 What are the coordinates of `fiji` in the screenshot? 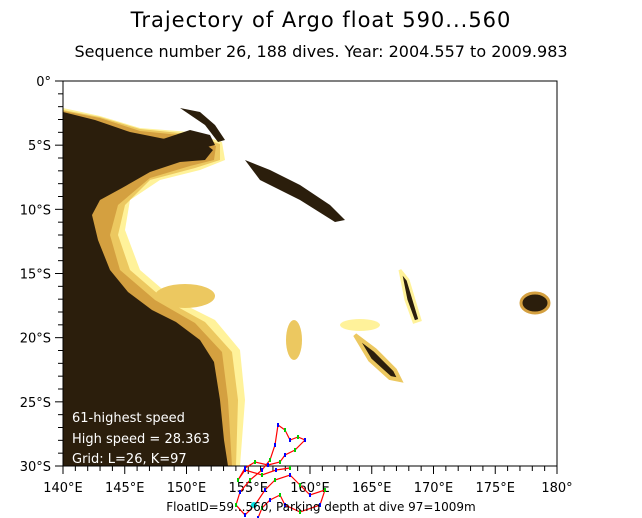 It's located at (535, 303).